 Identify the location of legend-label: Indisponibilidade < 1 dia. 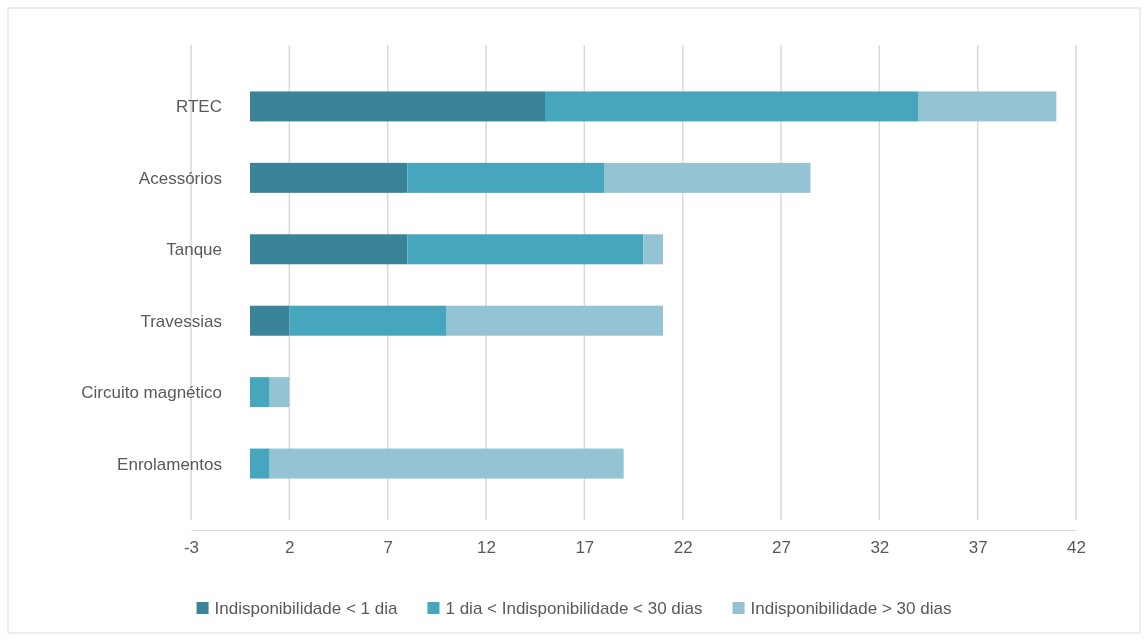
(306, 608).